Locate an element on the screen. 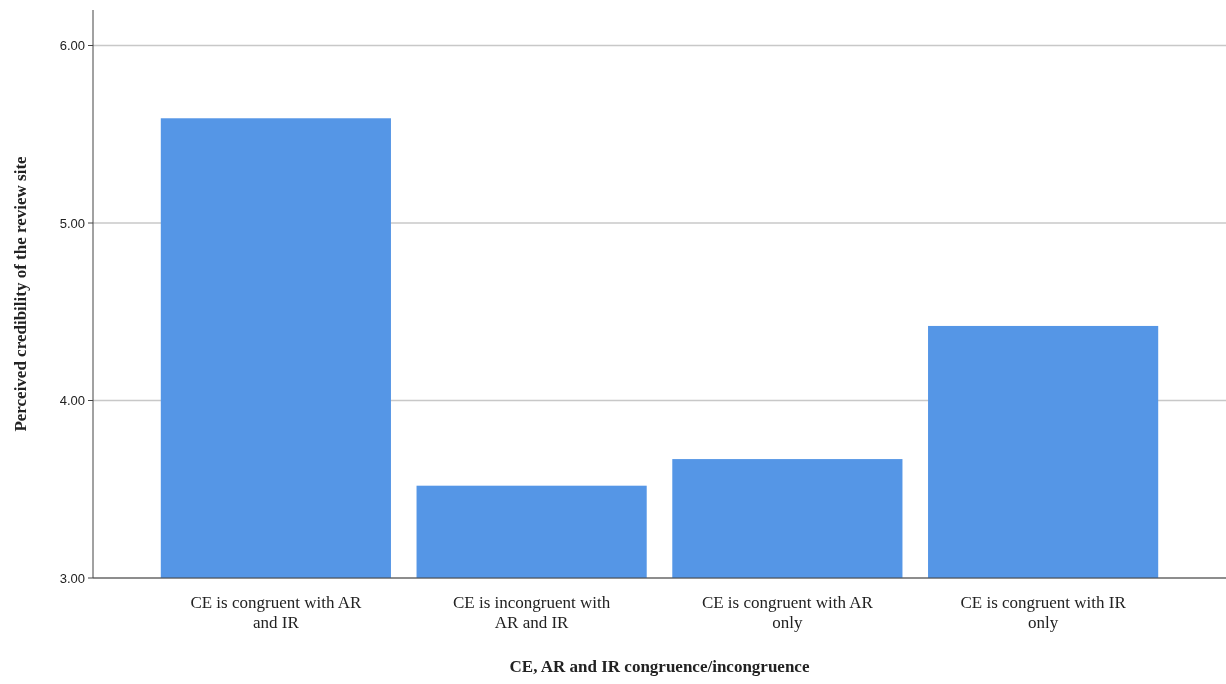 Image resolution: width=1226 pixels, height=684 pixels. y-tick-label: 3.00 is located at coordinates (72, 578).